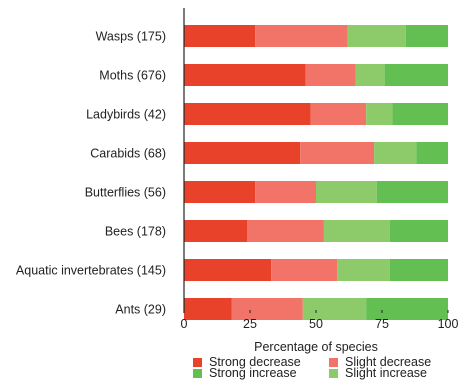  I want to click on x-tick-label: 50, so click(316, 324).